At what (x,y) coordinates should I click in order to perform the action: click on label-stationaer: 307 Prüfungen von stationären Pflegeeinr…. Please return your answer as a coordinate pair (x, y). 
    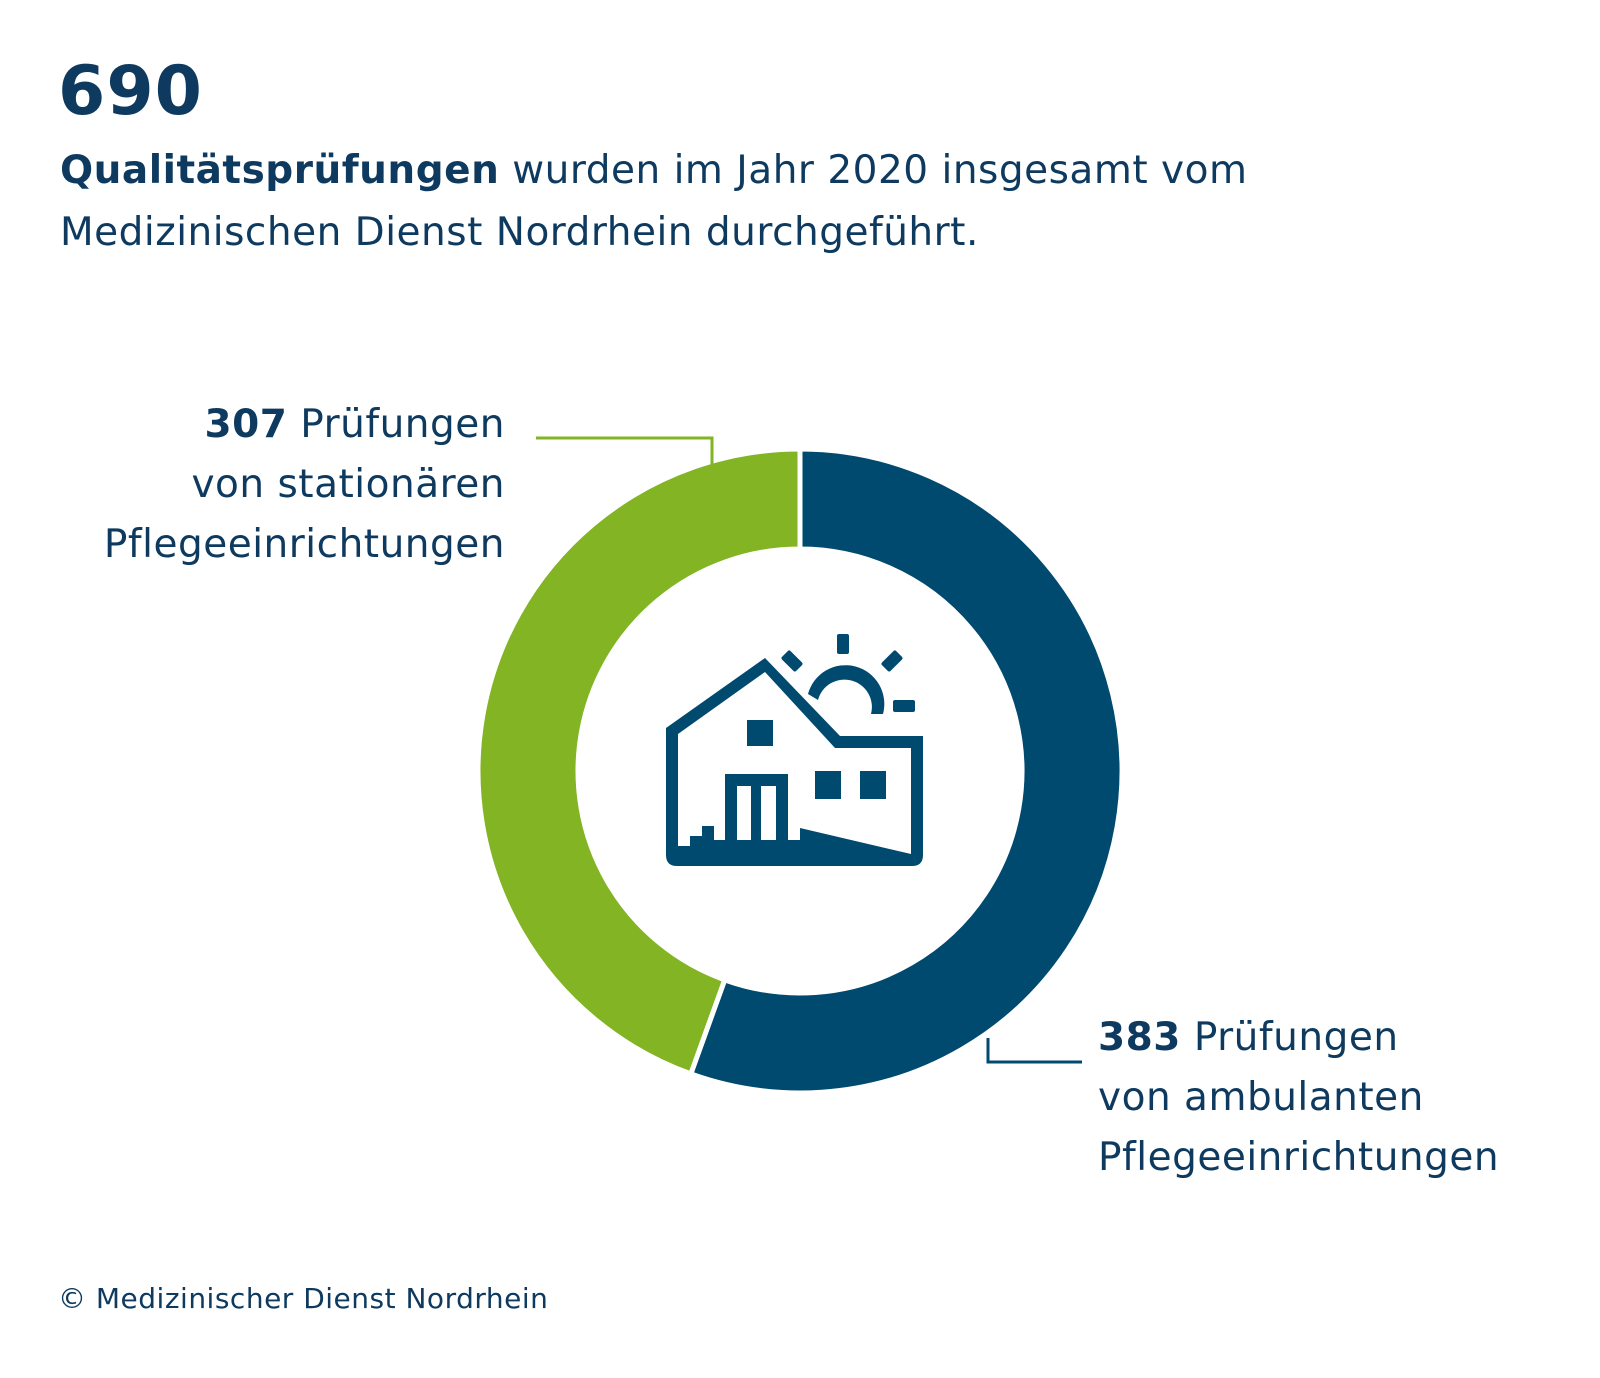
    Looking at the image, I should click on (304, 485).